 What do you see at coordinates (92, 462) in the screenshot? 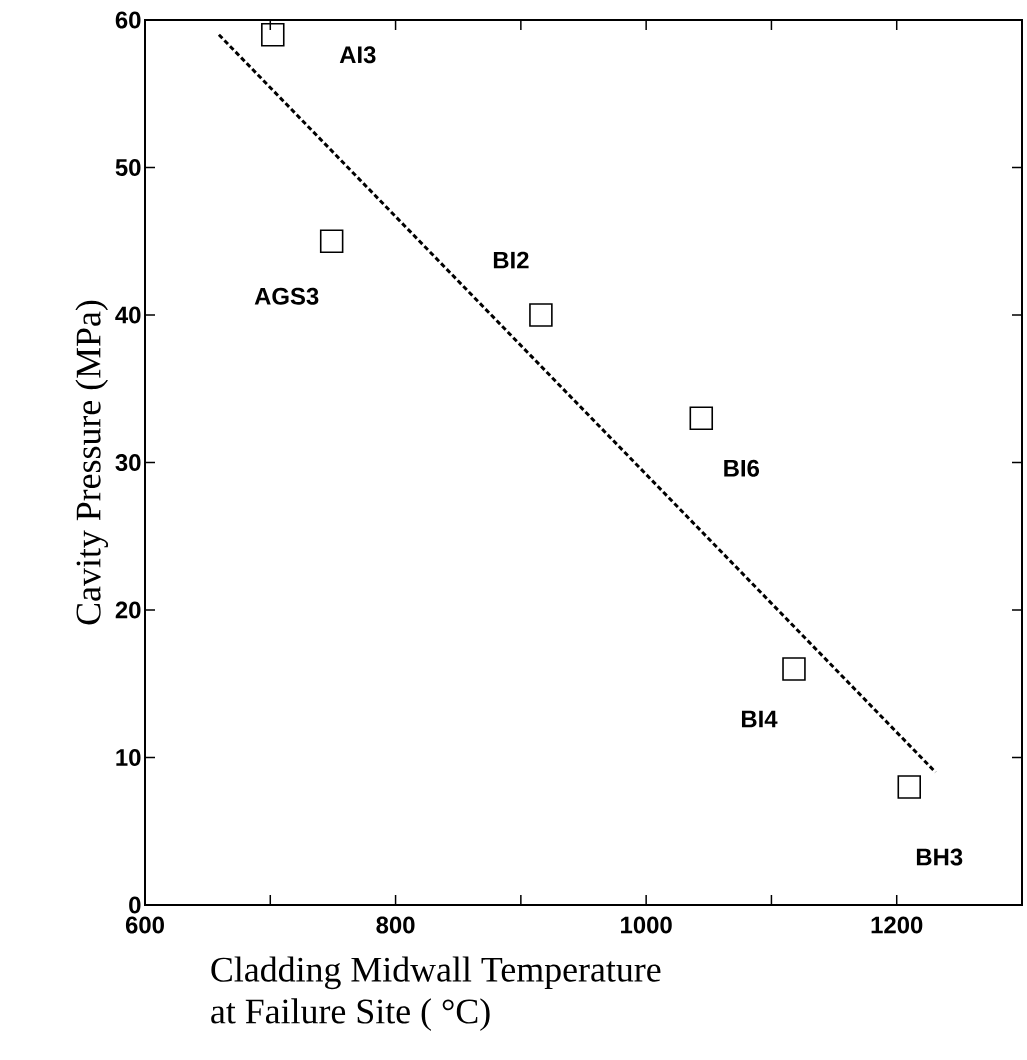
I see `y-axis-title: Cavity Pressure (MPa)` at bounding box center [92, 462].